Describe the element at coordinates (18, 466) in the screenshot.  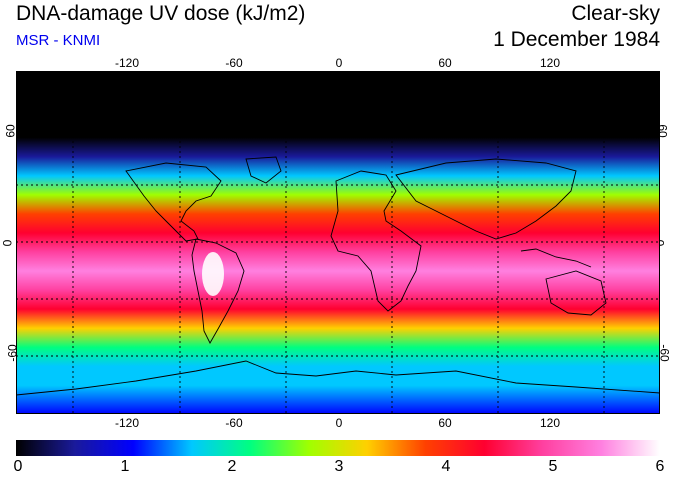
I see `colorbar-tick: 0` at that location.